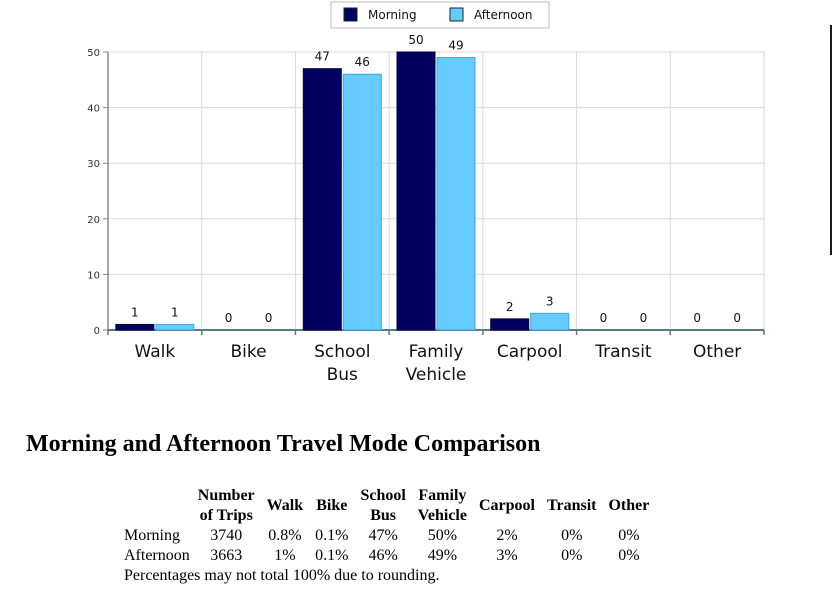 This screenshot has width=834, height=594. I want to click on x-tick-label-other: Other, so click(717, 352).